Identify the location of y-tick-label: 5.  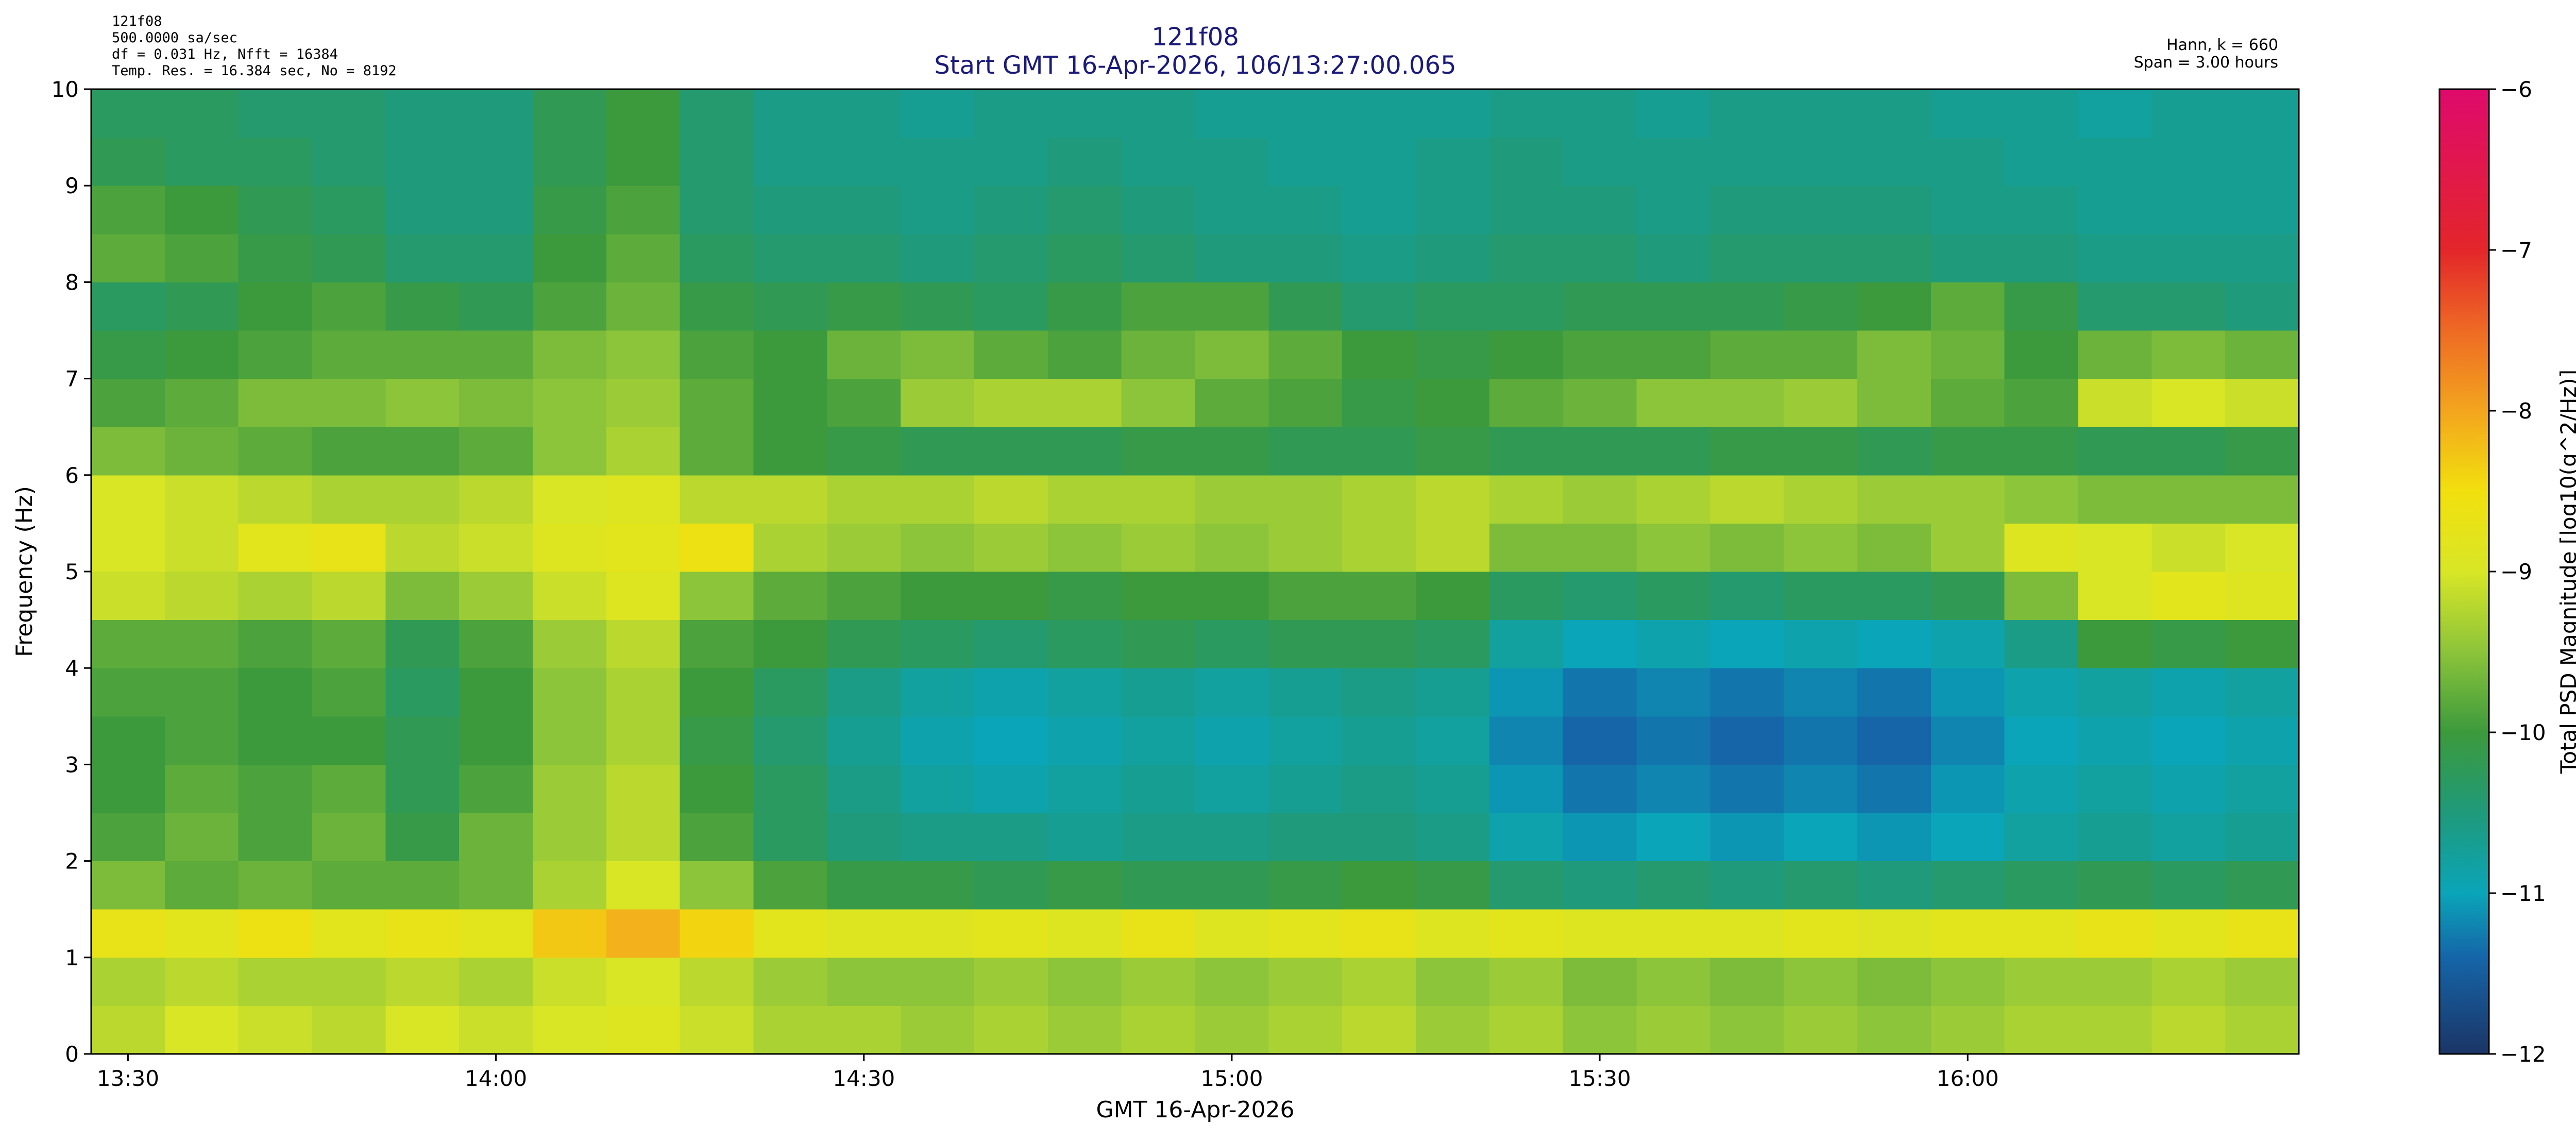
(72, 571).